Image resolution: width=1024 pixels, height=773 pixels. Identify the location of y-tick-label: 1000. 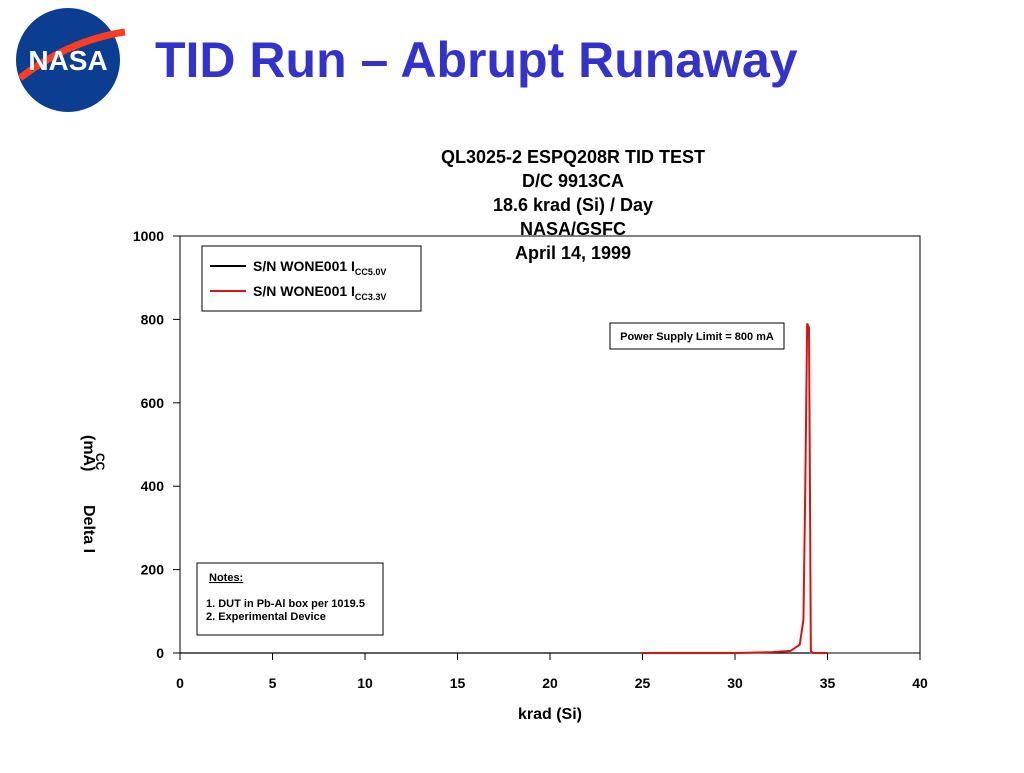
(148, 236).